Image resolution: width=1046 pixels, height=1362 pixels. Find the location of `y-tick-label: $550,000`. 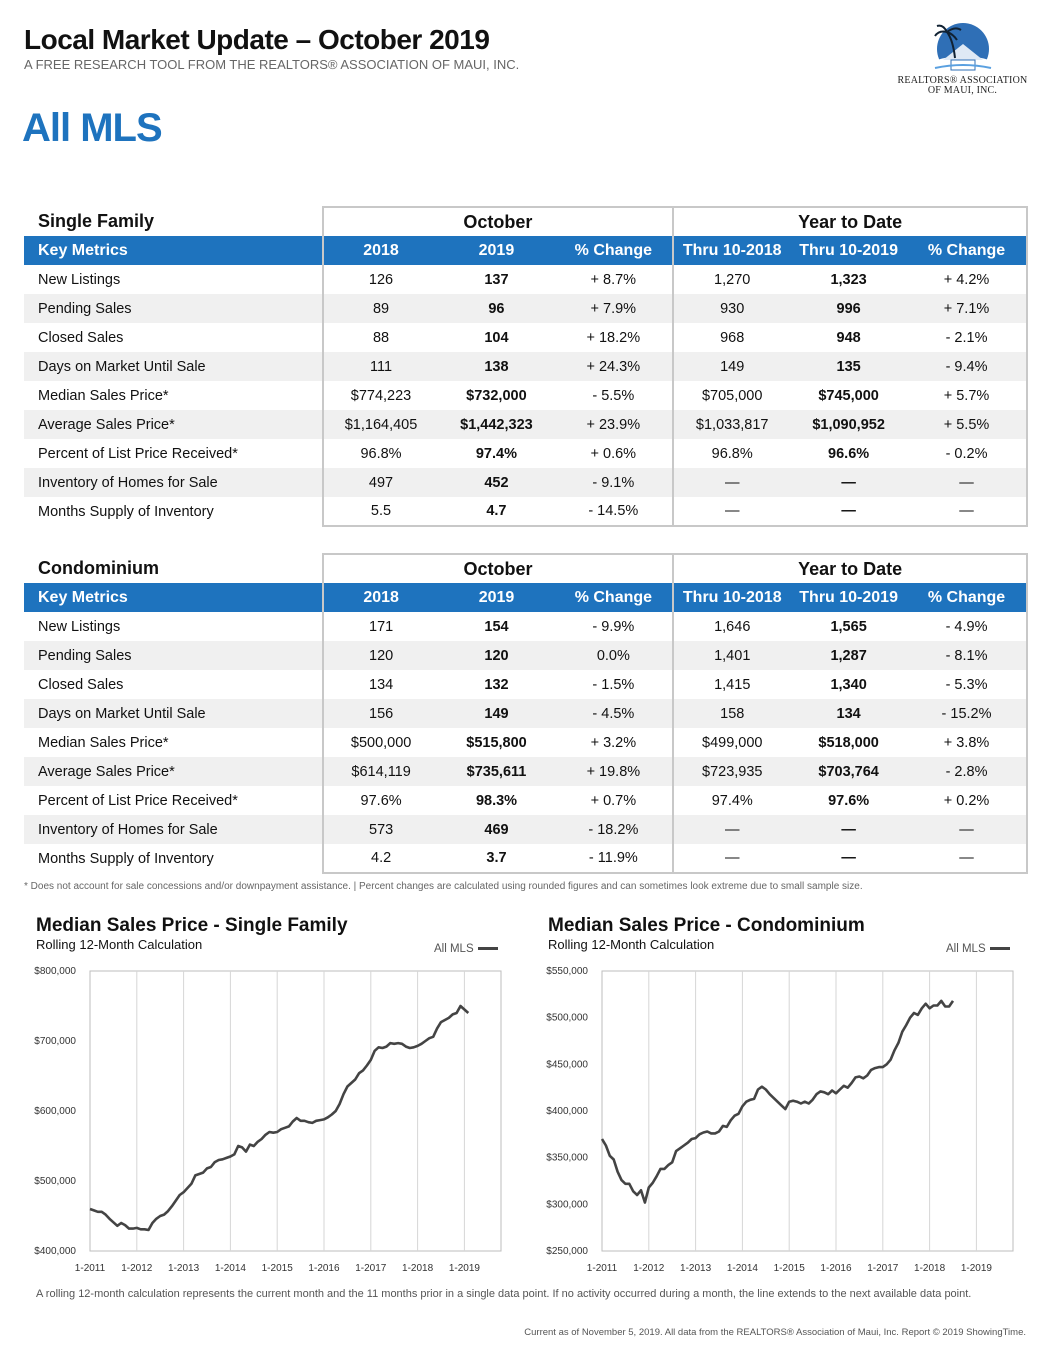

y-tick-label: $550,000 is located at coordinates (567, 971).